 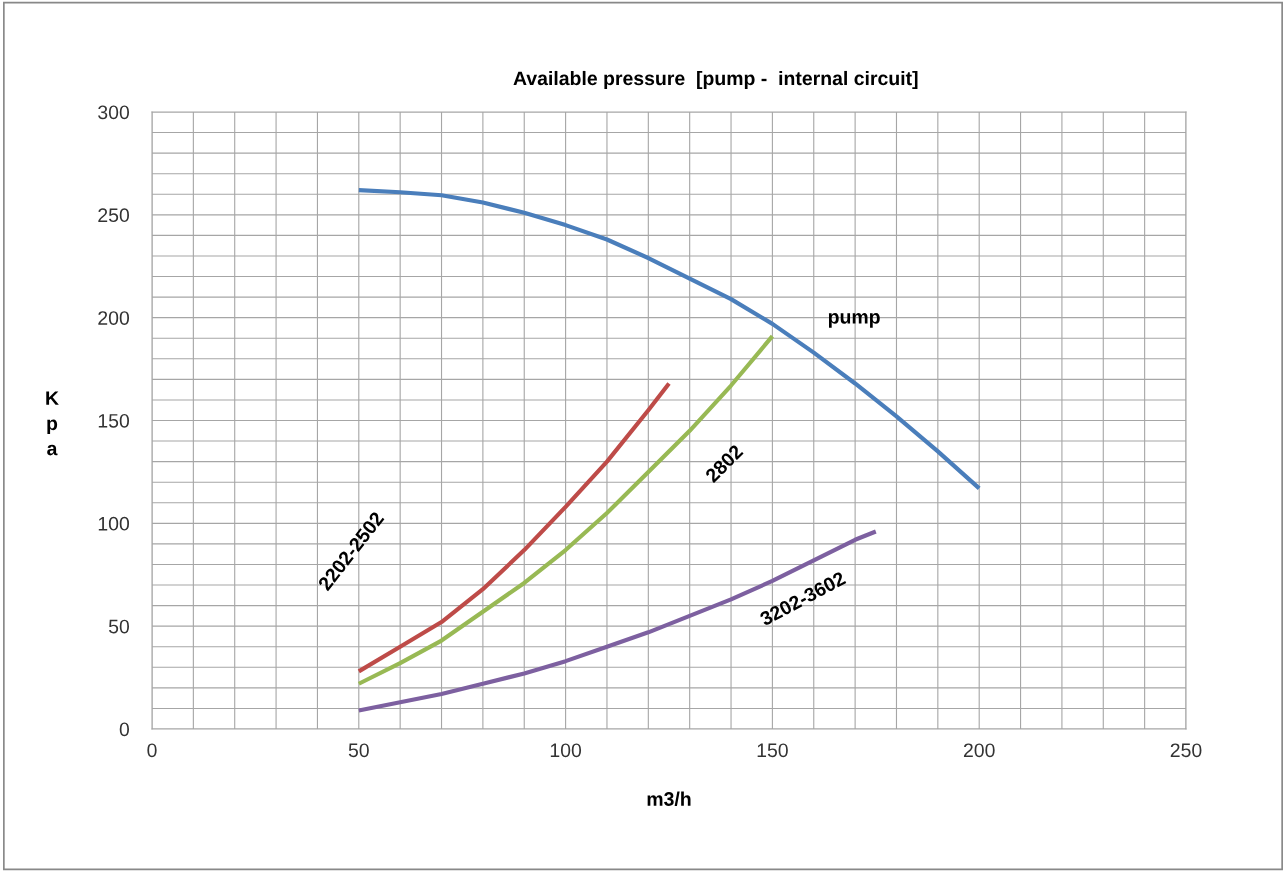 What do you see at coordinates (669, 799) in the screenshot?
I see `x-axis-title: m3/h` at bounding box center [669, 799].